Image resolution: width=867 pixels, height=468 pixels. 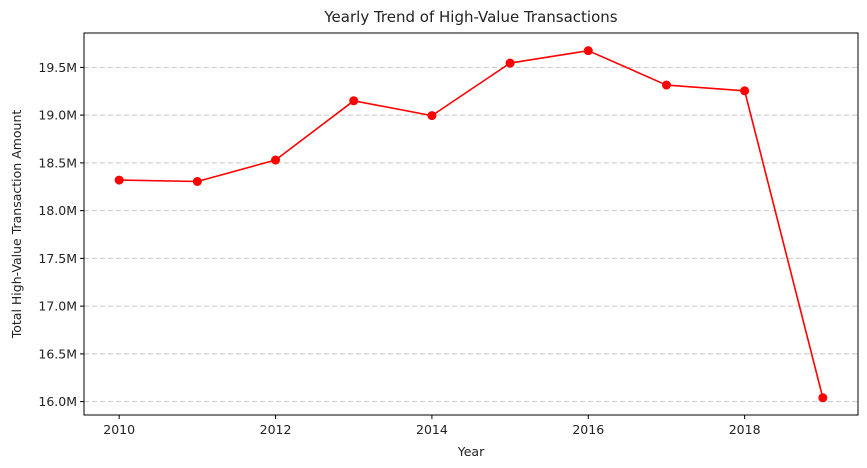 I want to click on y-tick-label: 18.5M, so click(x=57, y=162).